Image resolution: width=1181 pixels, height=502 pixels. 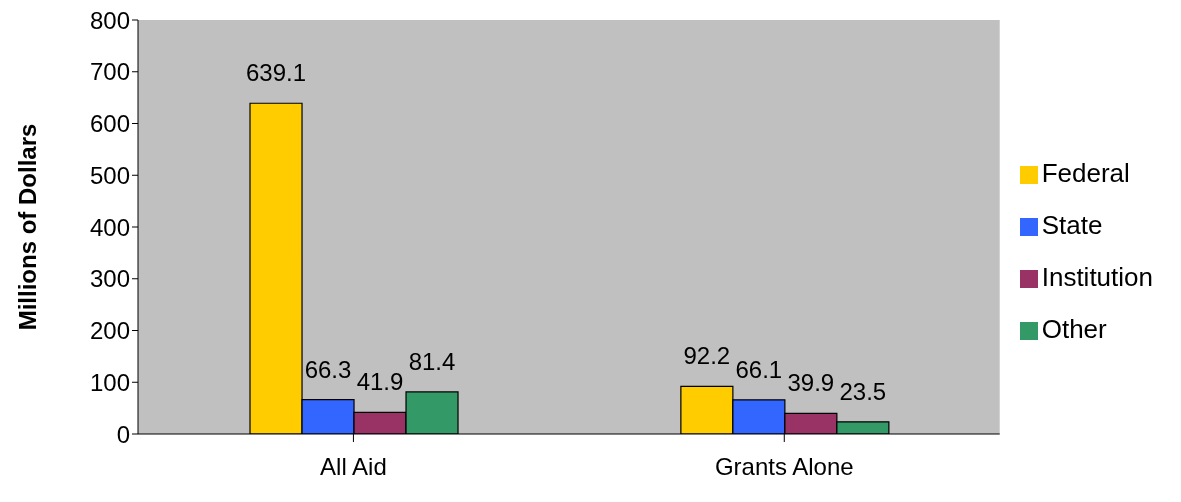 What do you see at coordinates (784, 467) in the screenshot?
I see `x-tick-label: Grants Alone` at bounding box center [784, 467].